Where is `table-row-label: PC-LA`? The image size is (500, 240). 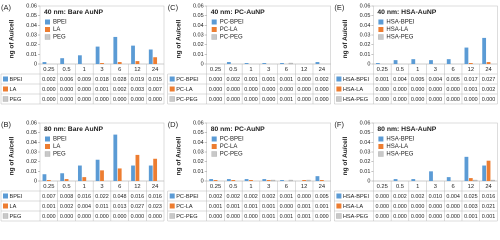
table-row-label: PC-LA is located at coordinates (184, 207).